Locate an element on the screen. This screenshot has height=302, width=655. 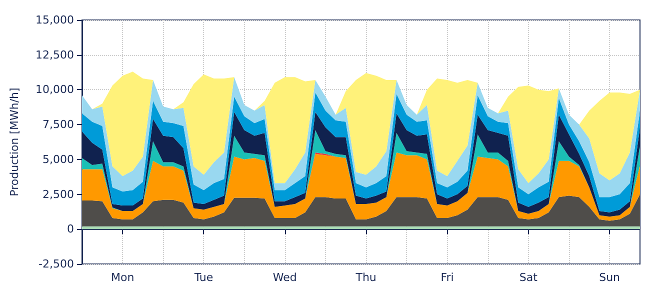
x-tick-label: Tue is located at coordinates (203, 277).